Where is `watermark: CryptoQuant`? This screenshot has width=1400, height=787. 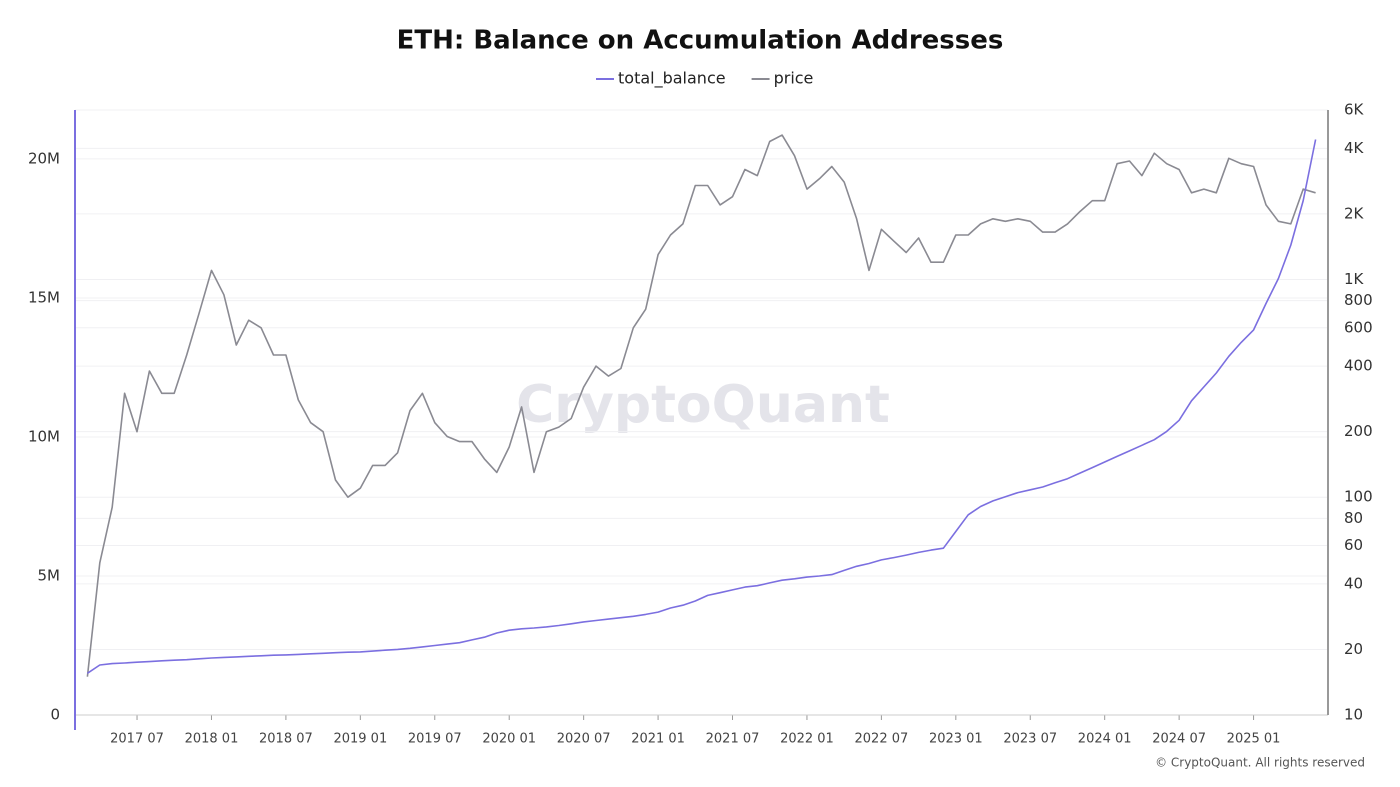
watermark: CryptoQuant is located at coordinates (703, 405).